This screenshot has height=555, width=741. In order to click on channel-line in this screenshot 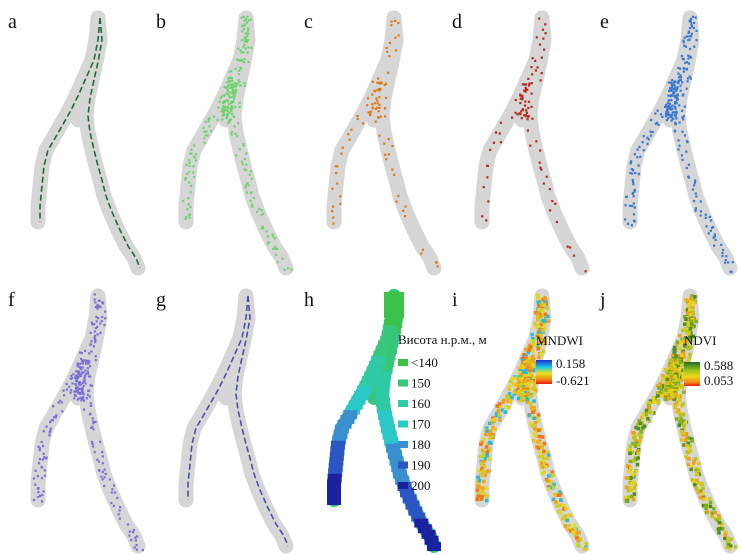, I will do `click(262, 421)`.